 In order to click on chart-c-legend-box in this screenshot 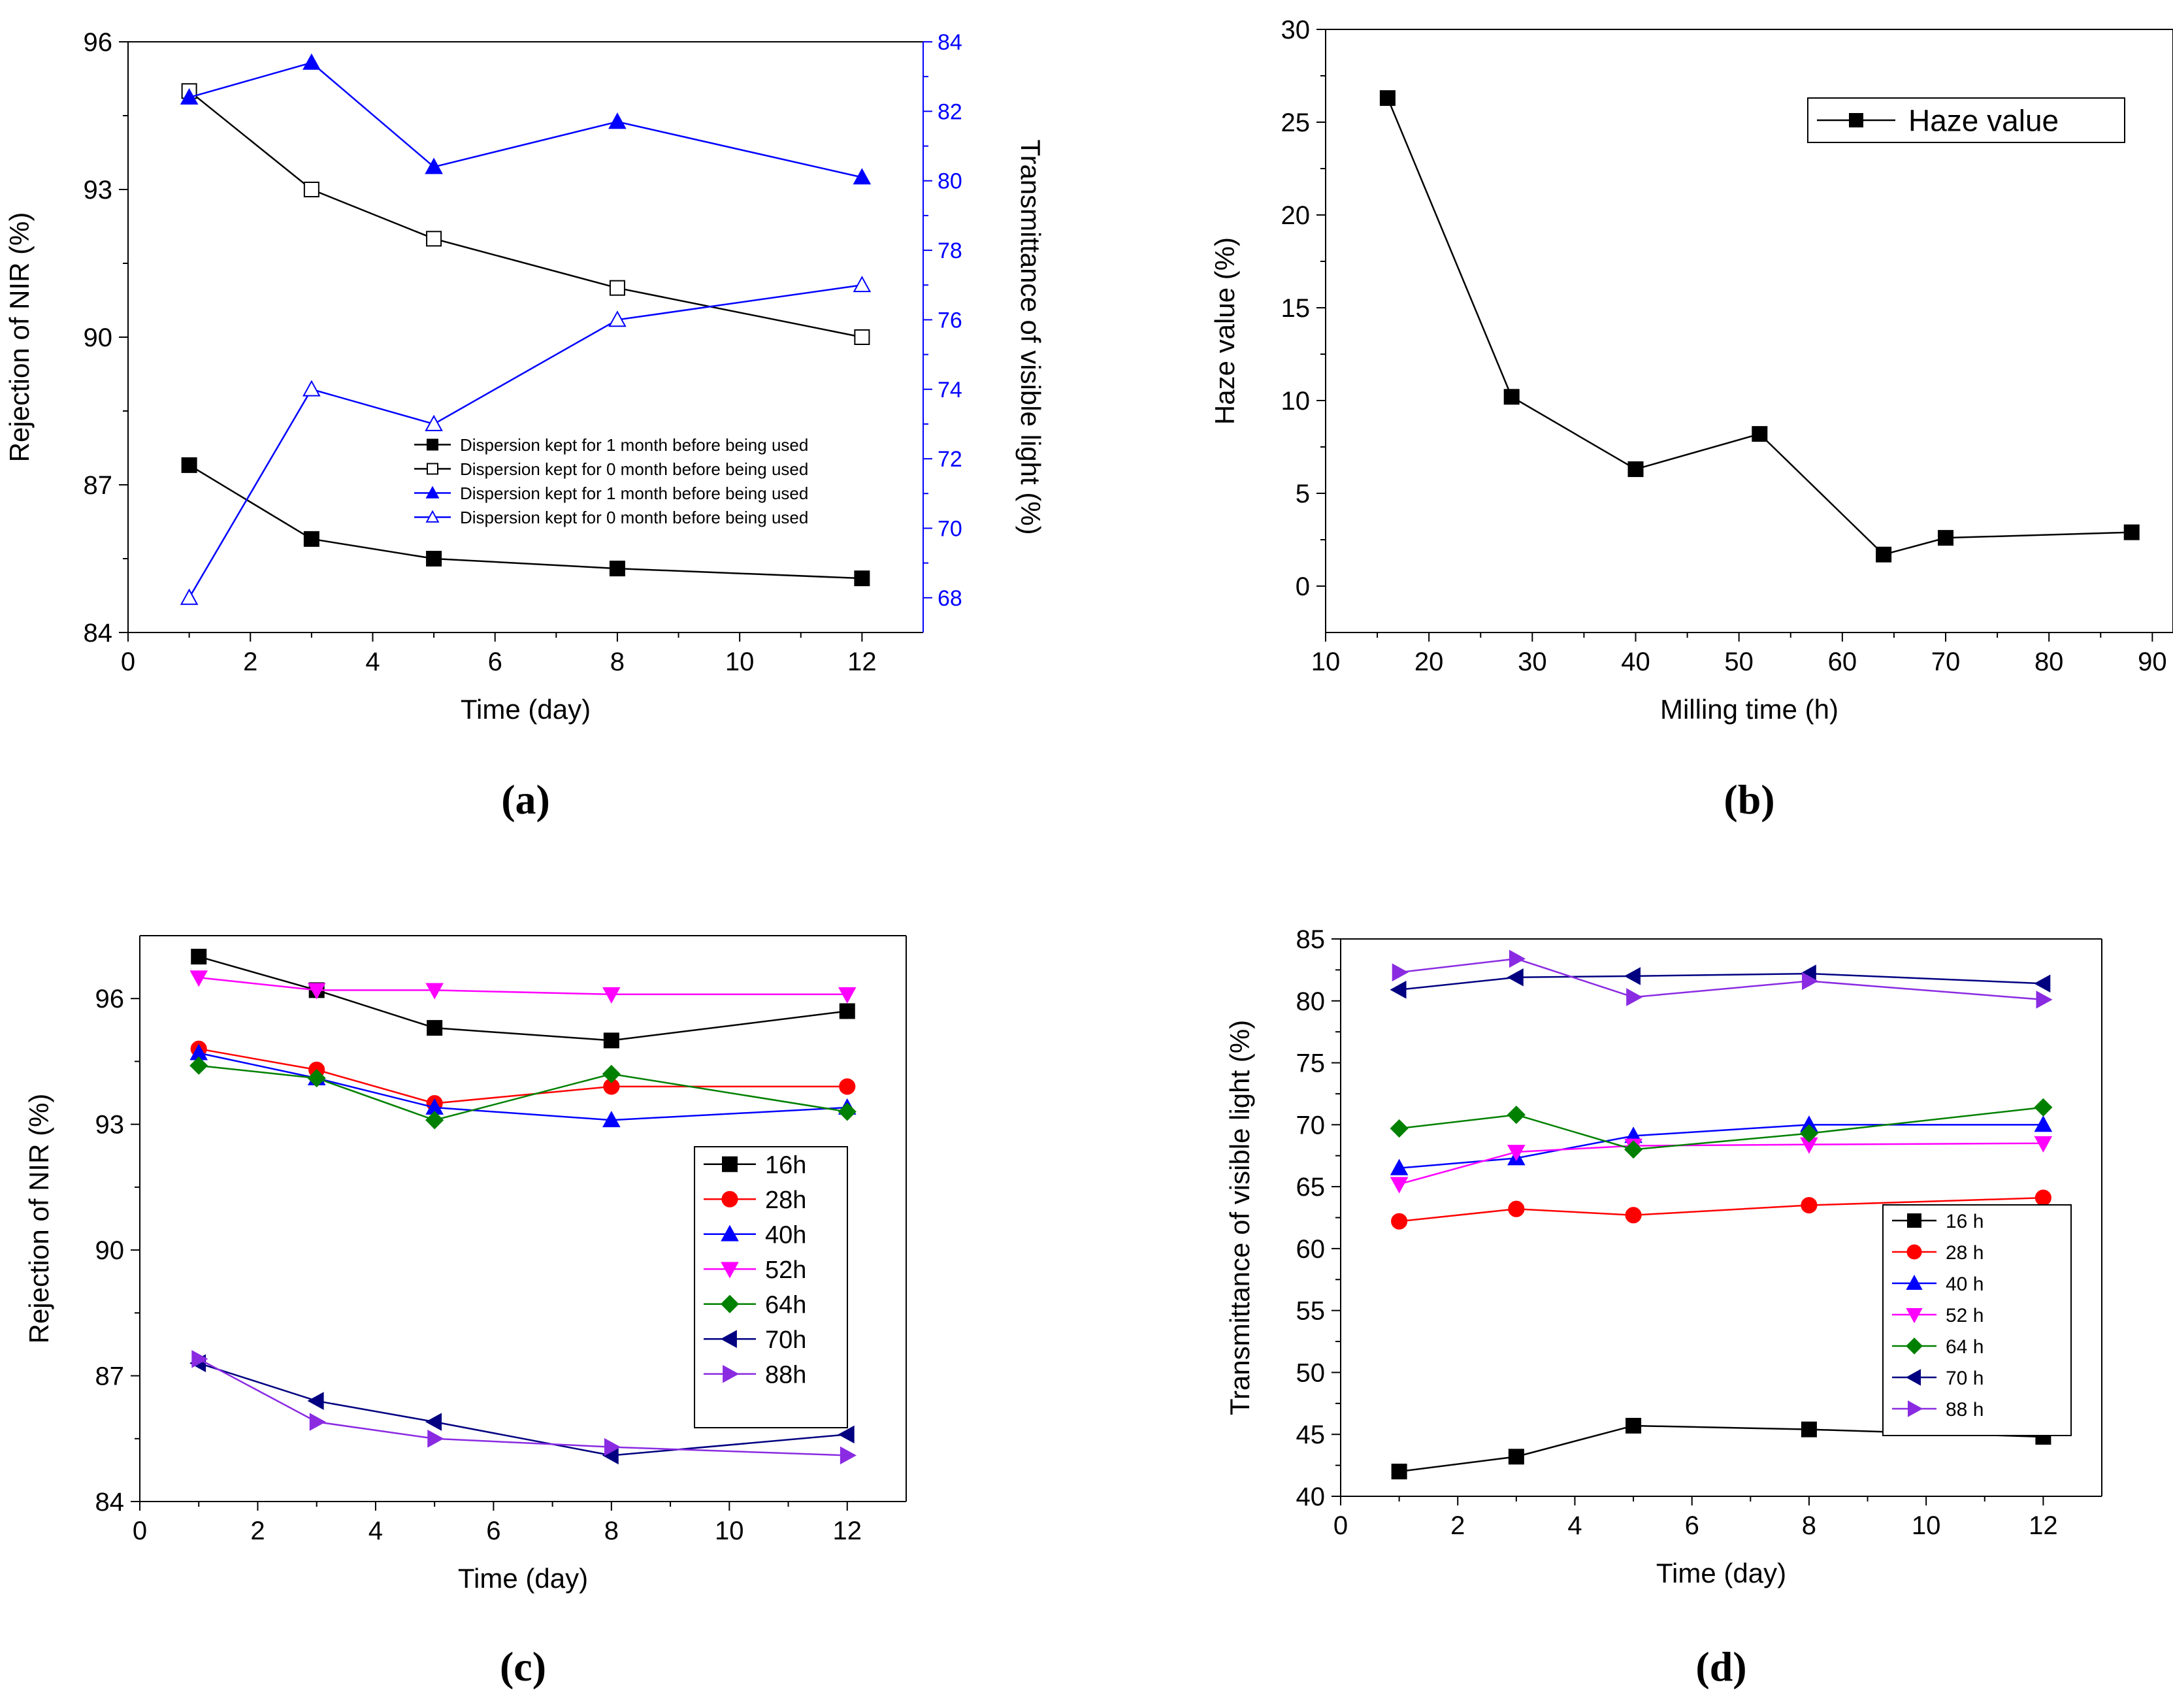, I will do `click(771, 1287)`.